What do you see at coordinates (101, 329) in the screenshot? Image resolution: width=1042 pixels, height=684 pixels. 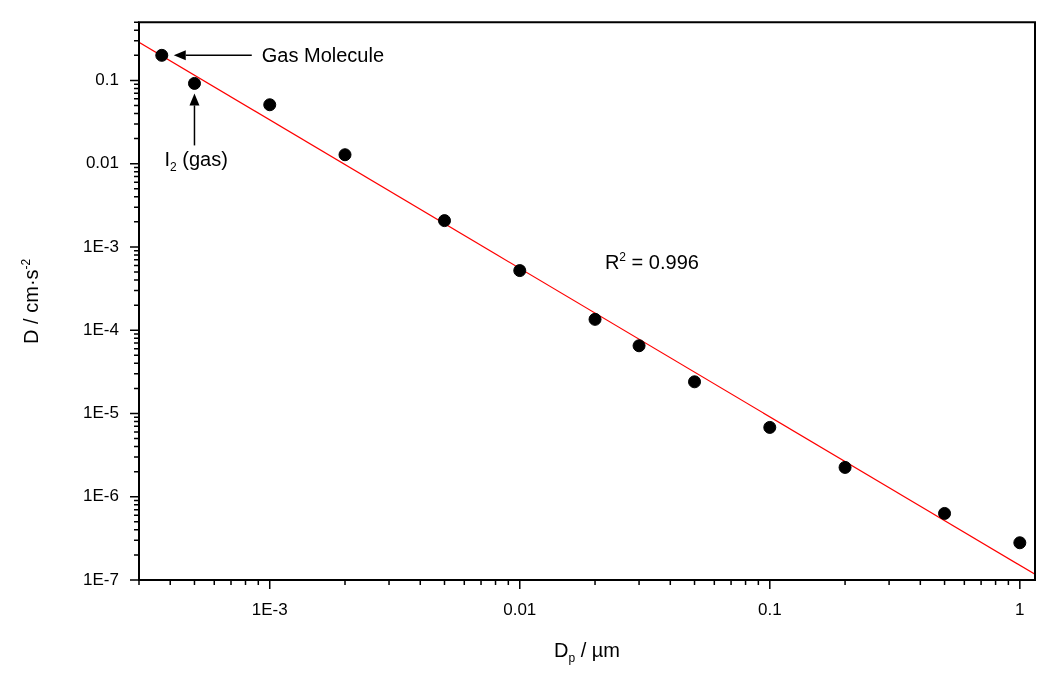 I see `y-tick-label: 1E-4` at bounding box center [101, 329].